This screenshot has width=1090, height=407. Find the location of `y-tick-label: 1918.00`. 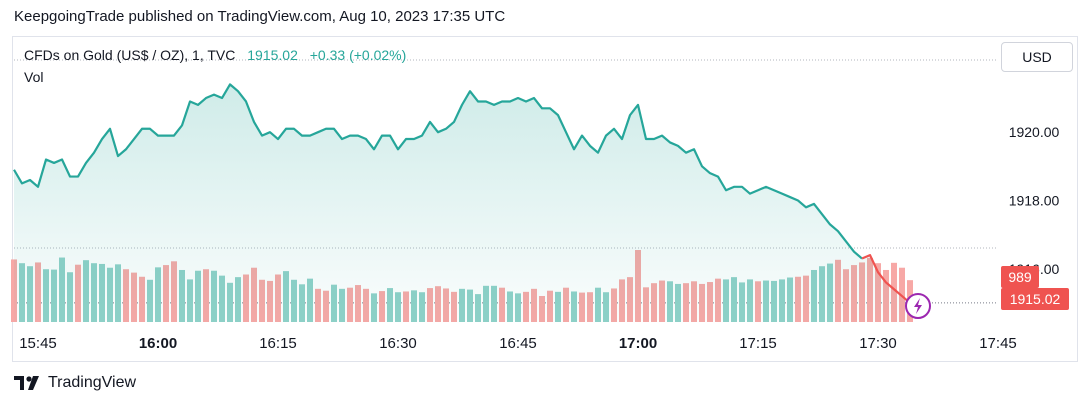

y-tick-label: 1918.00 is located at coordinates (1034, 200).